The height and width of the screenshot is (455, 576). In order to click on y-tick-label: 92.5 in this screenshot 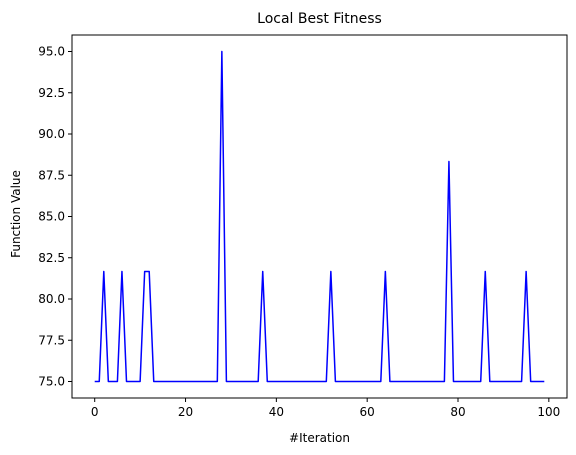, I will do `click(51, 93)`.